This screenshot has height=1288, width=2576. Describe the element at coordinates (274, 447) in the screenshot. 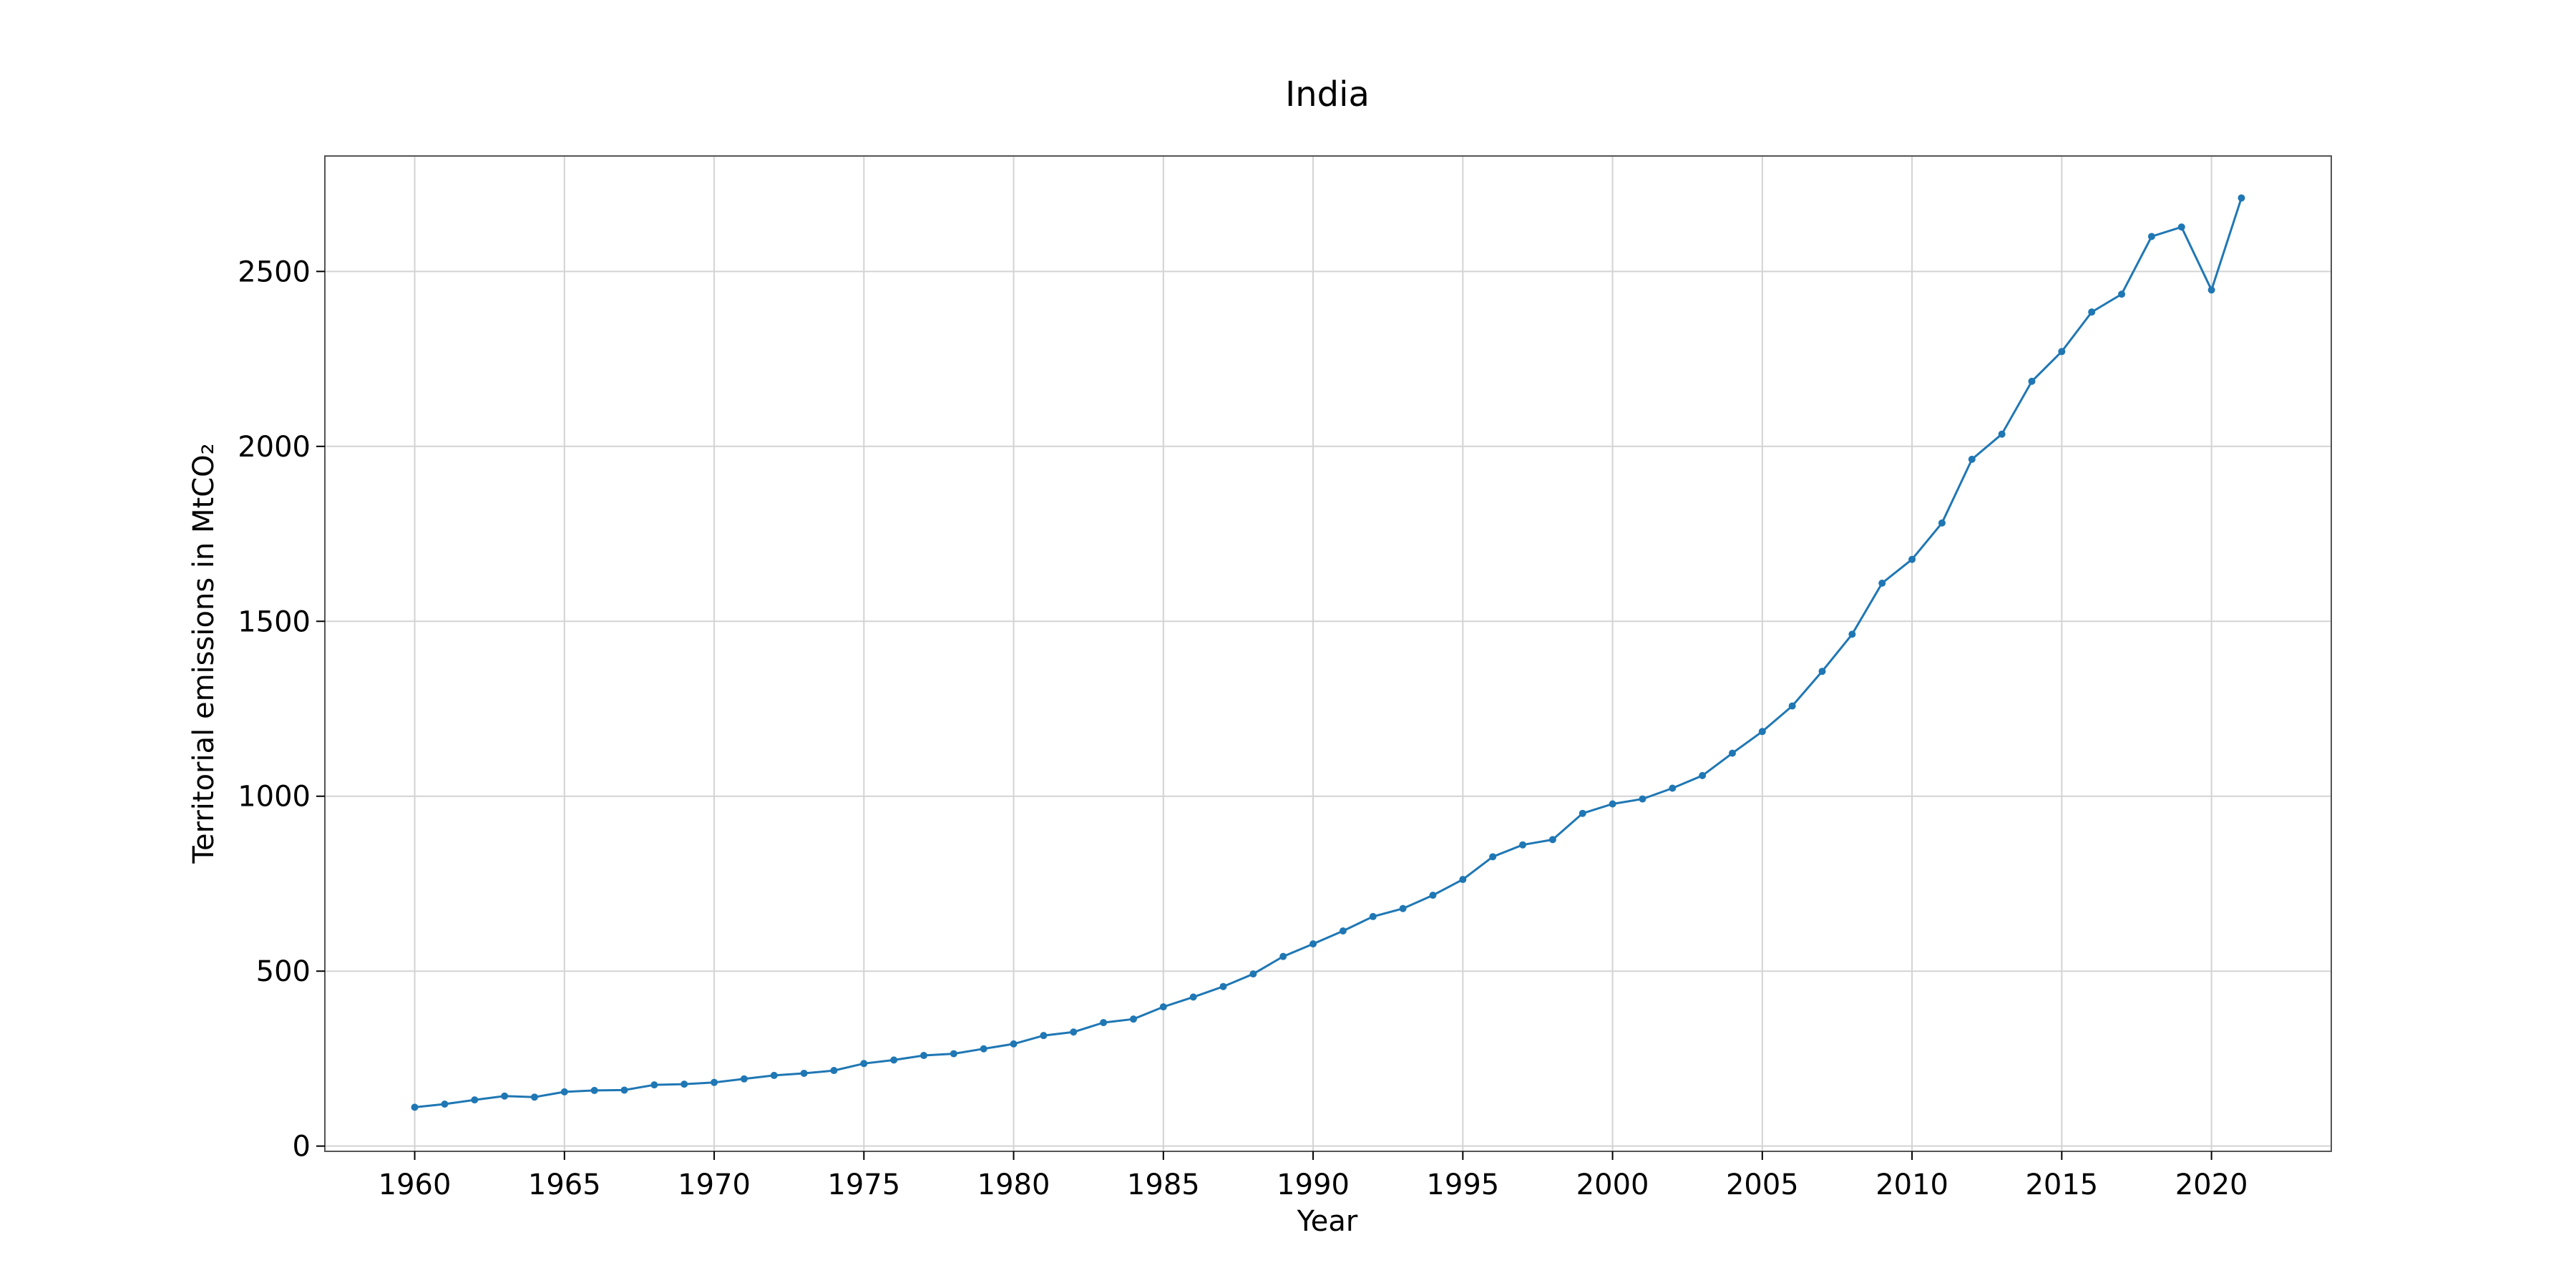

I see `y-tick-label: 2000` at that location.